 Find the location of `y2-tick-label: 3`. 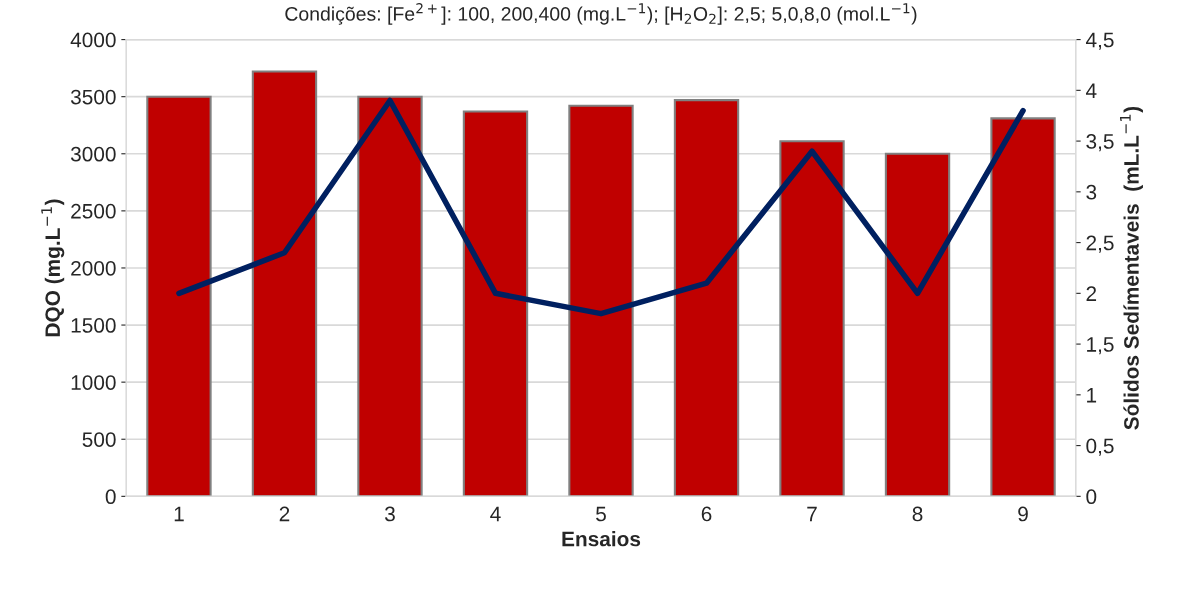

y2-tick-label: 3 is located at coordinates (1091, 192).